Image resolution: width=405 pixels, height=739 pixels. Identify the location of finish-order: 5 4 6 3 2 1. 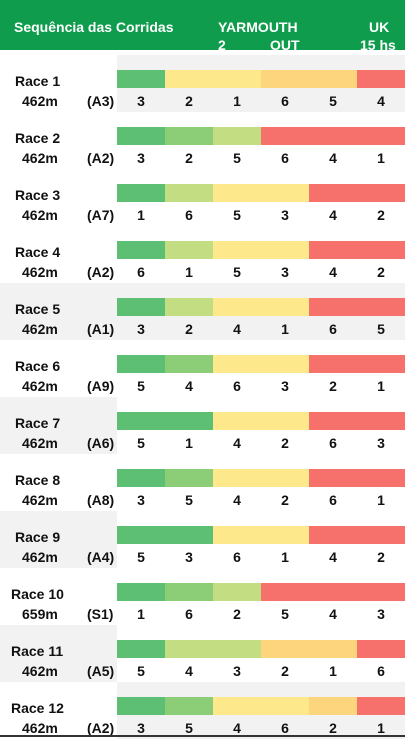
(261, 387).